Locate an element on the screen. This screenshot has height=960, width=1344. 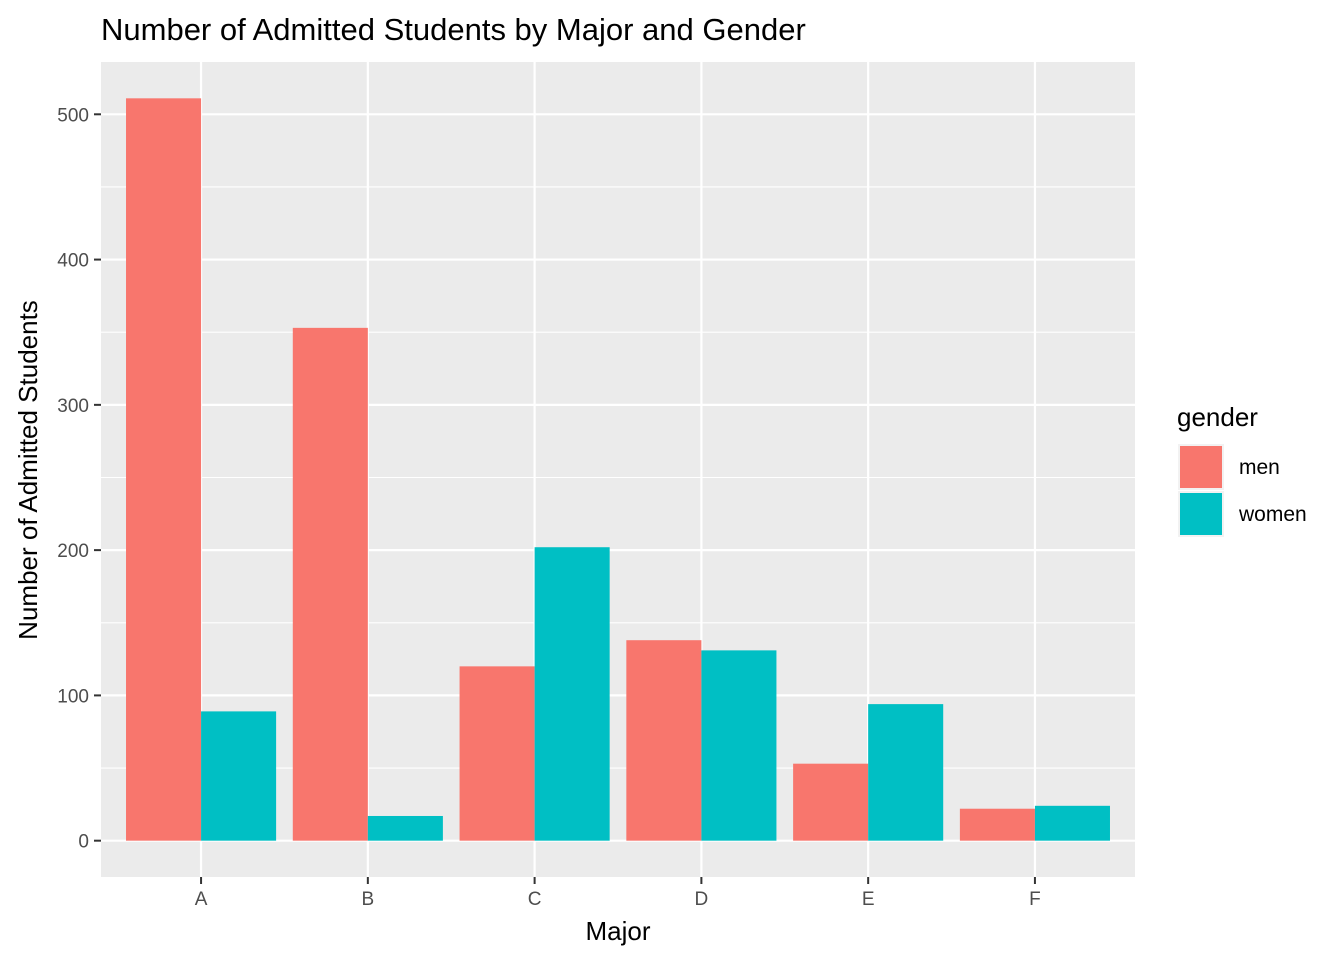
bar-women-E is located at coordinates (906, 772).